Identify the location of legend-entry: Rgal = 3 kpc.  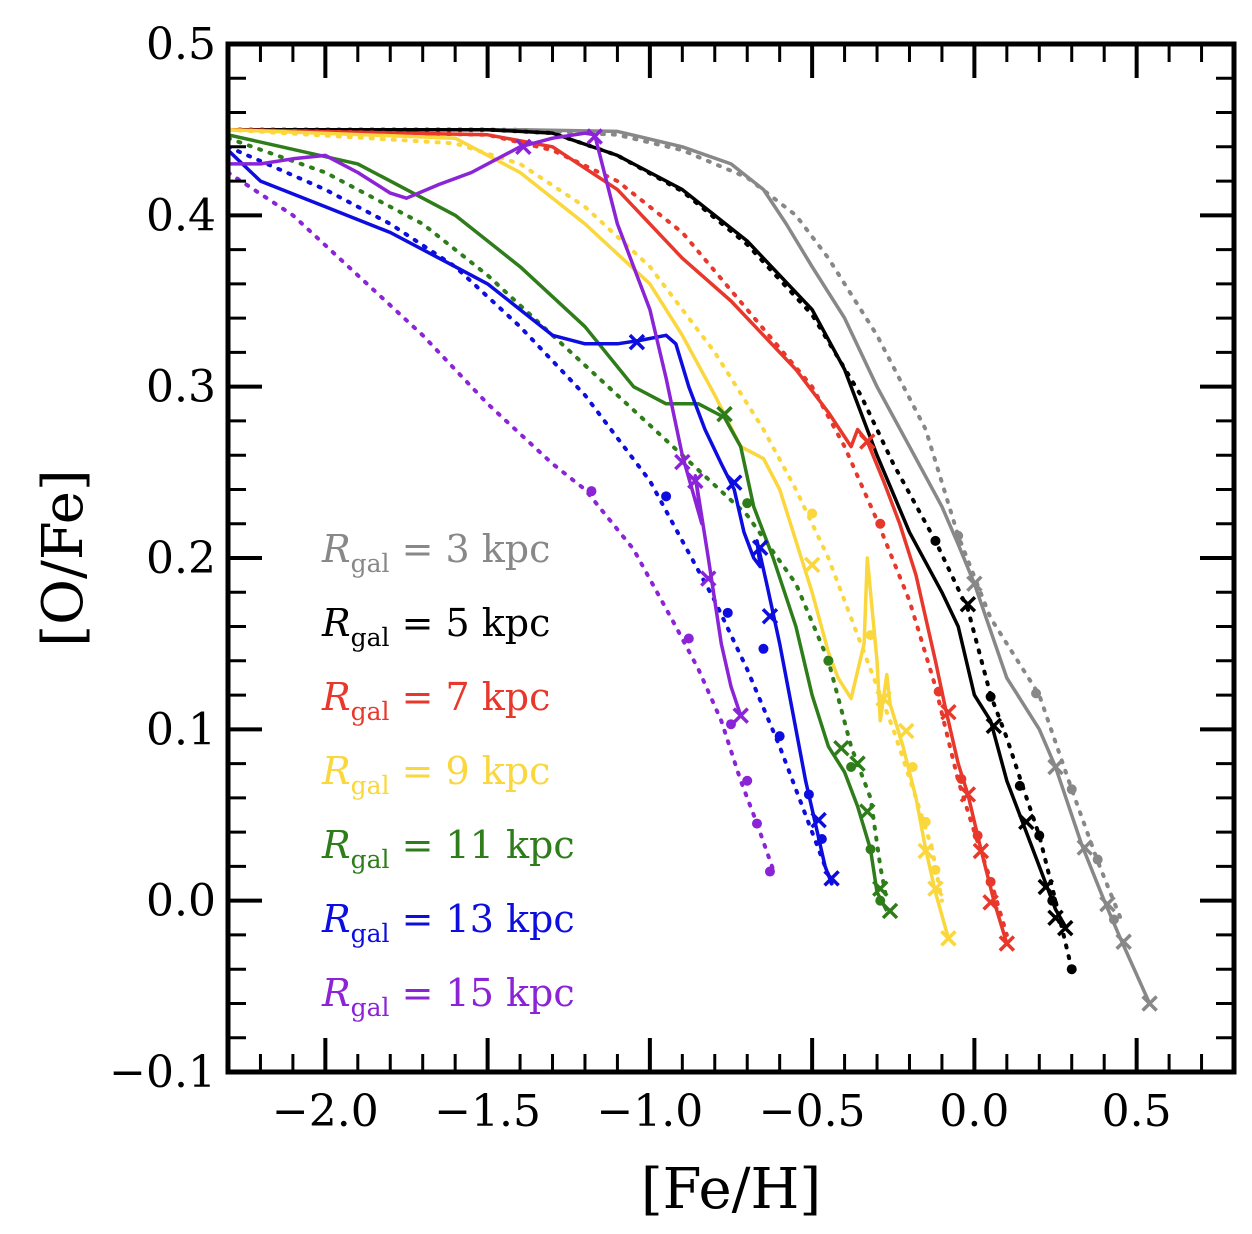
(435, 552).